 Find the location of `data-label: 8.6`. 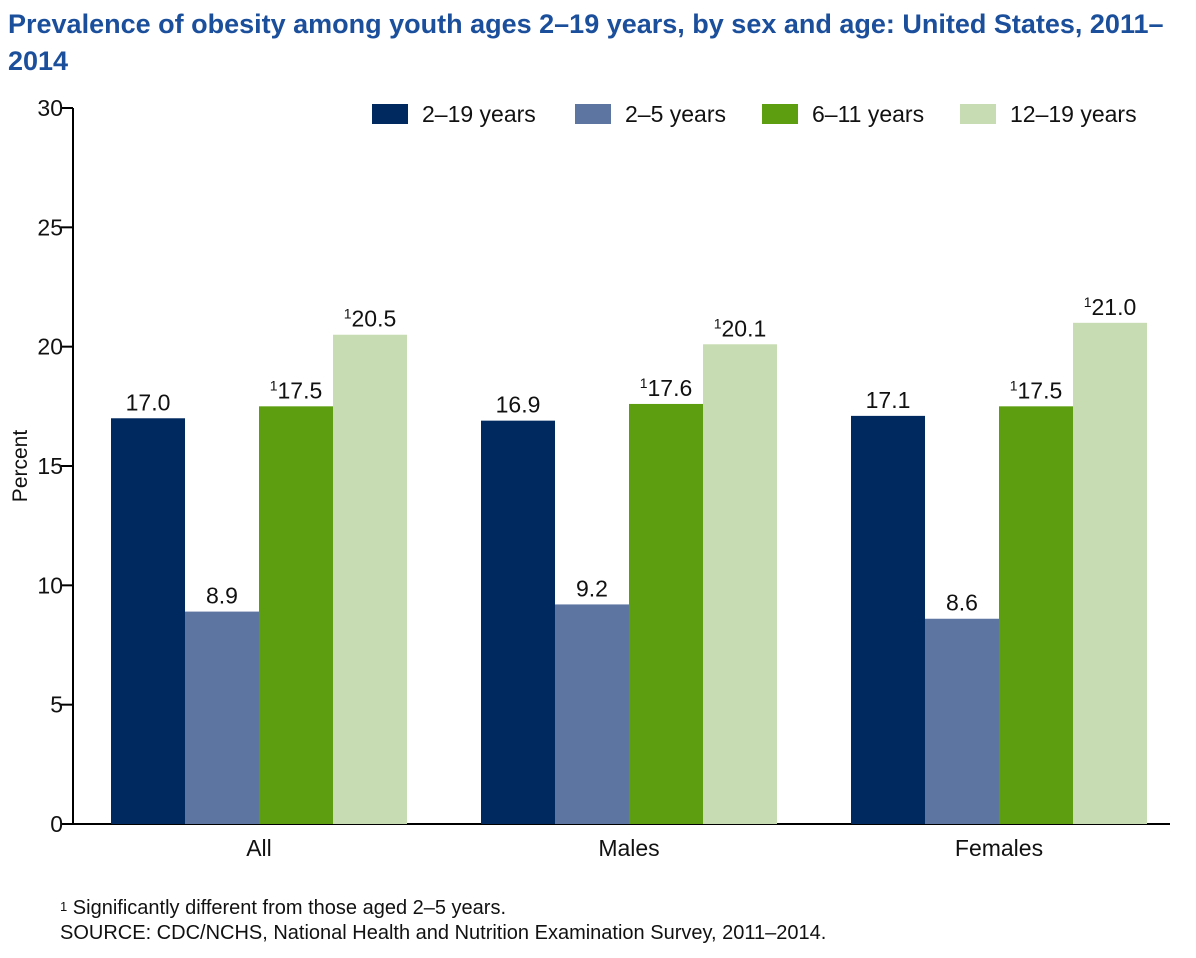

data-label: 8.6 is located at coordinates (962, 603).